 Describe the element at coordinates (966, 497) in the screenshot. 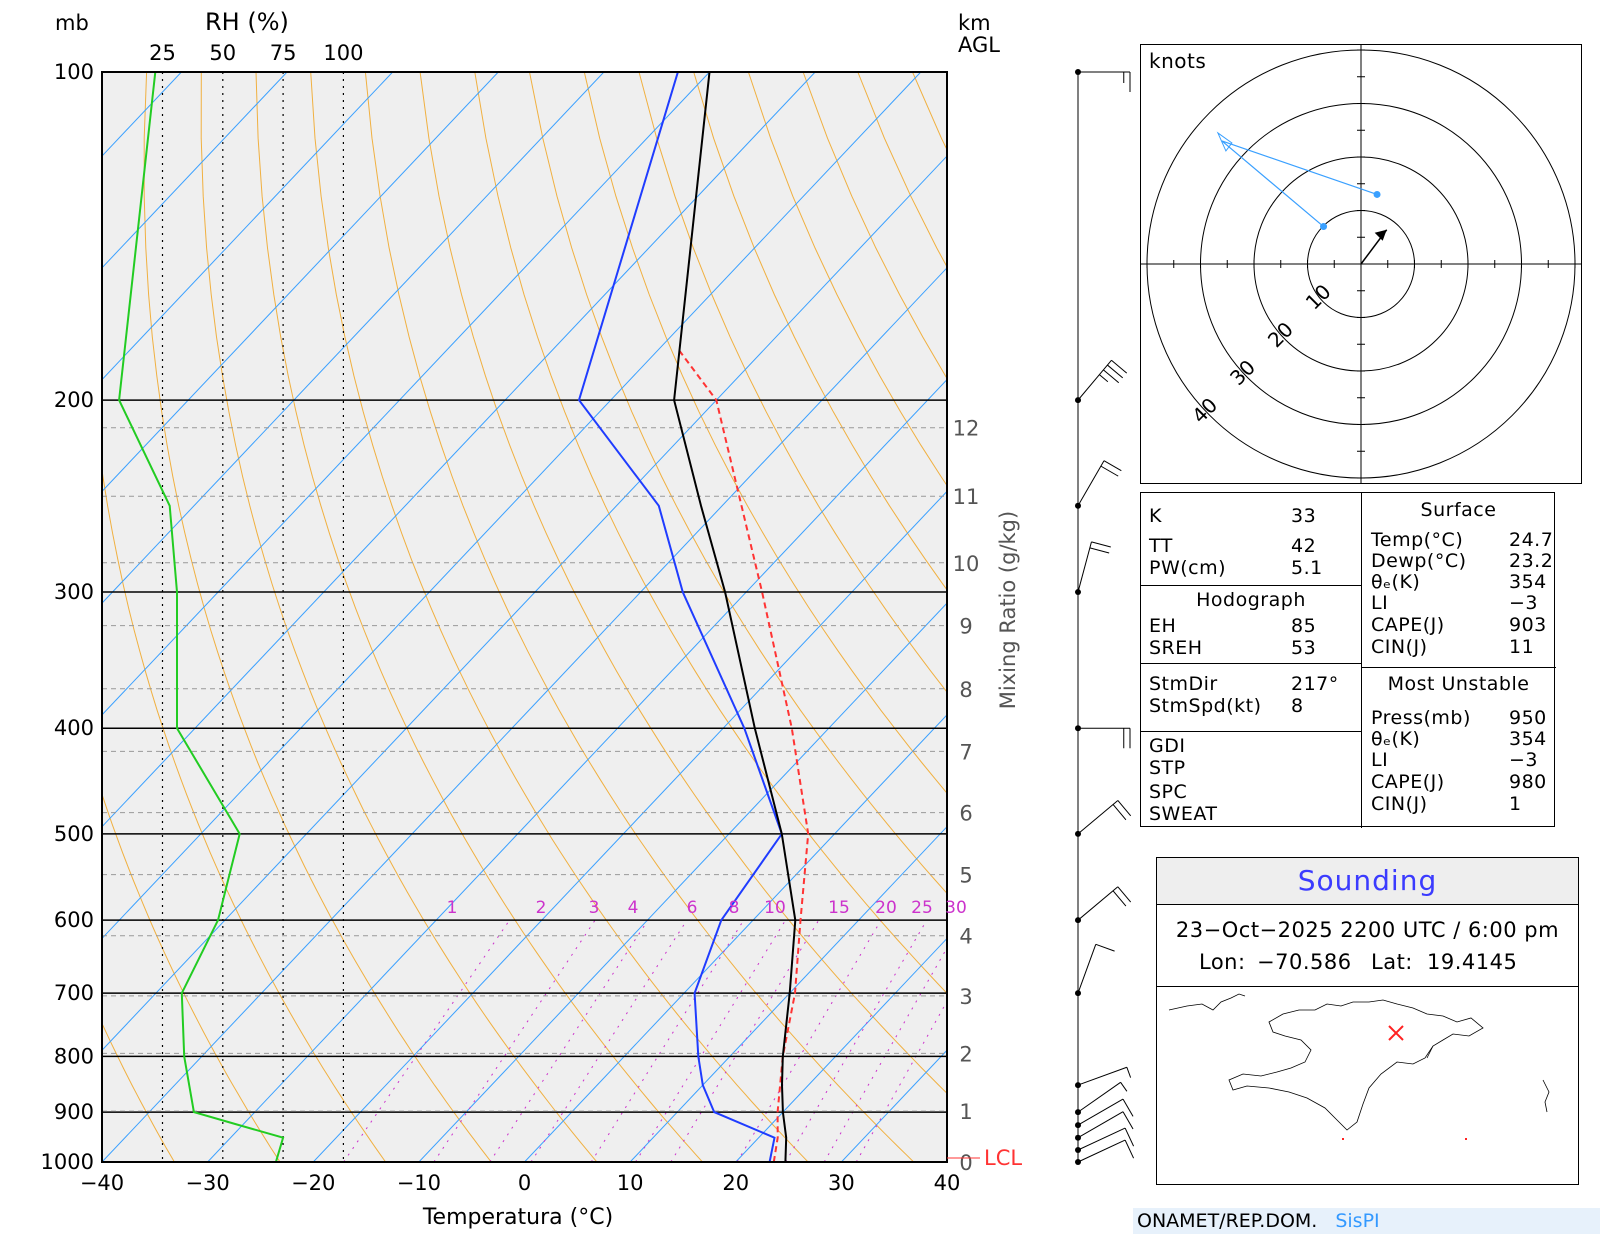

I see `km-tick-label: 11` at that location.